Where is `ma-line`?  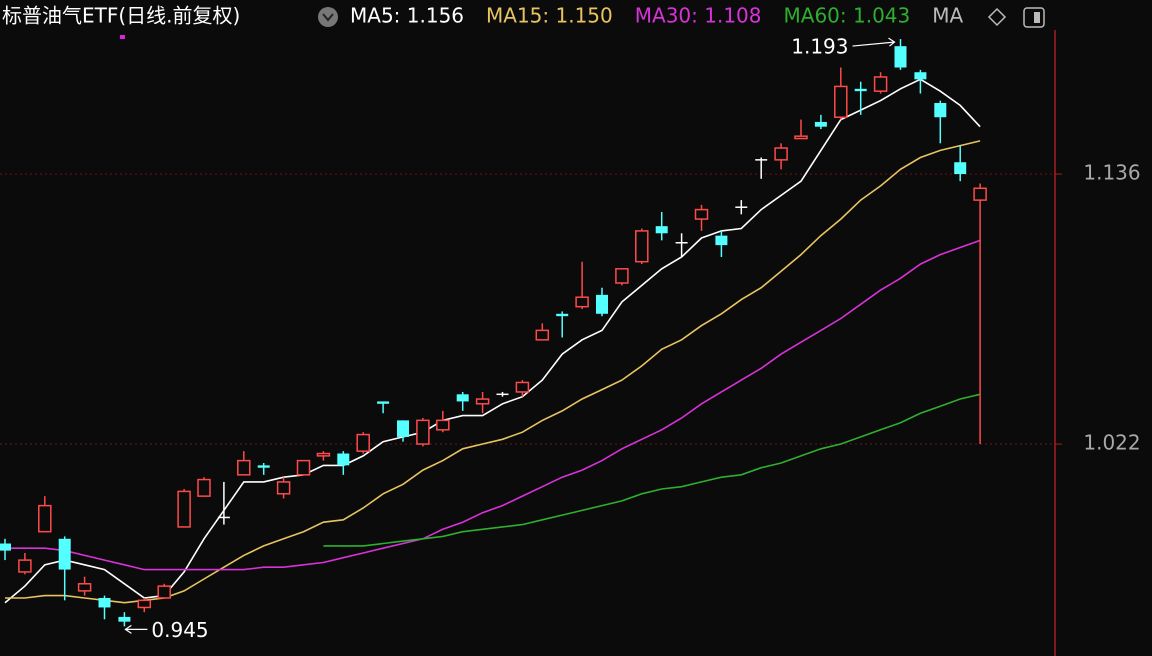
ma-line is located at coordinates (652, 470).